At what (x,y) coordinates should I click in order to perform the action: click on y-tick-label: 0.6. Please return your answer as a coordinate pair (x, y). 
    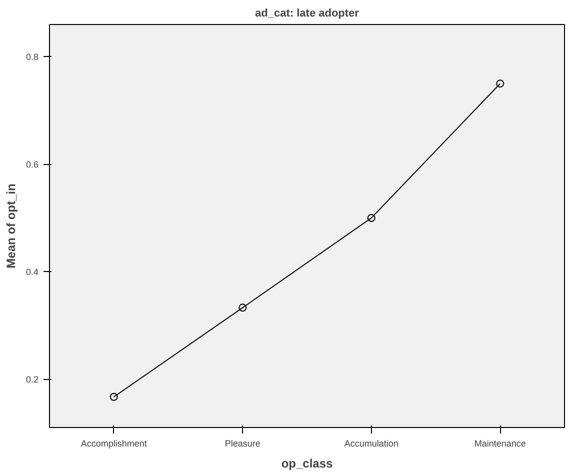
    Looking at the image, I should click on (32, 165).